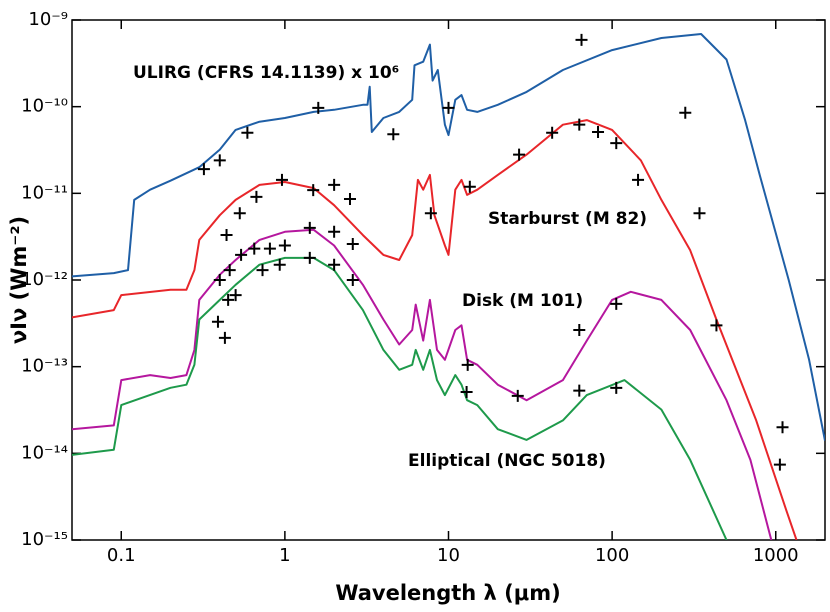  Describe the element at coordinates (567, 219) in the screenshot. I see `series-label: Starburst (M 82)` at that location.